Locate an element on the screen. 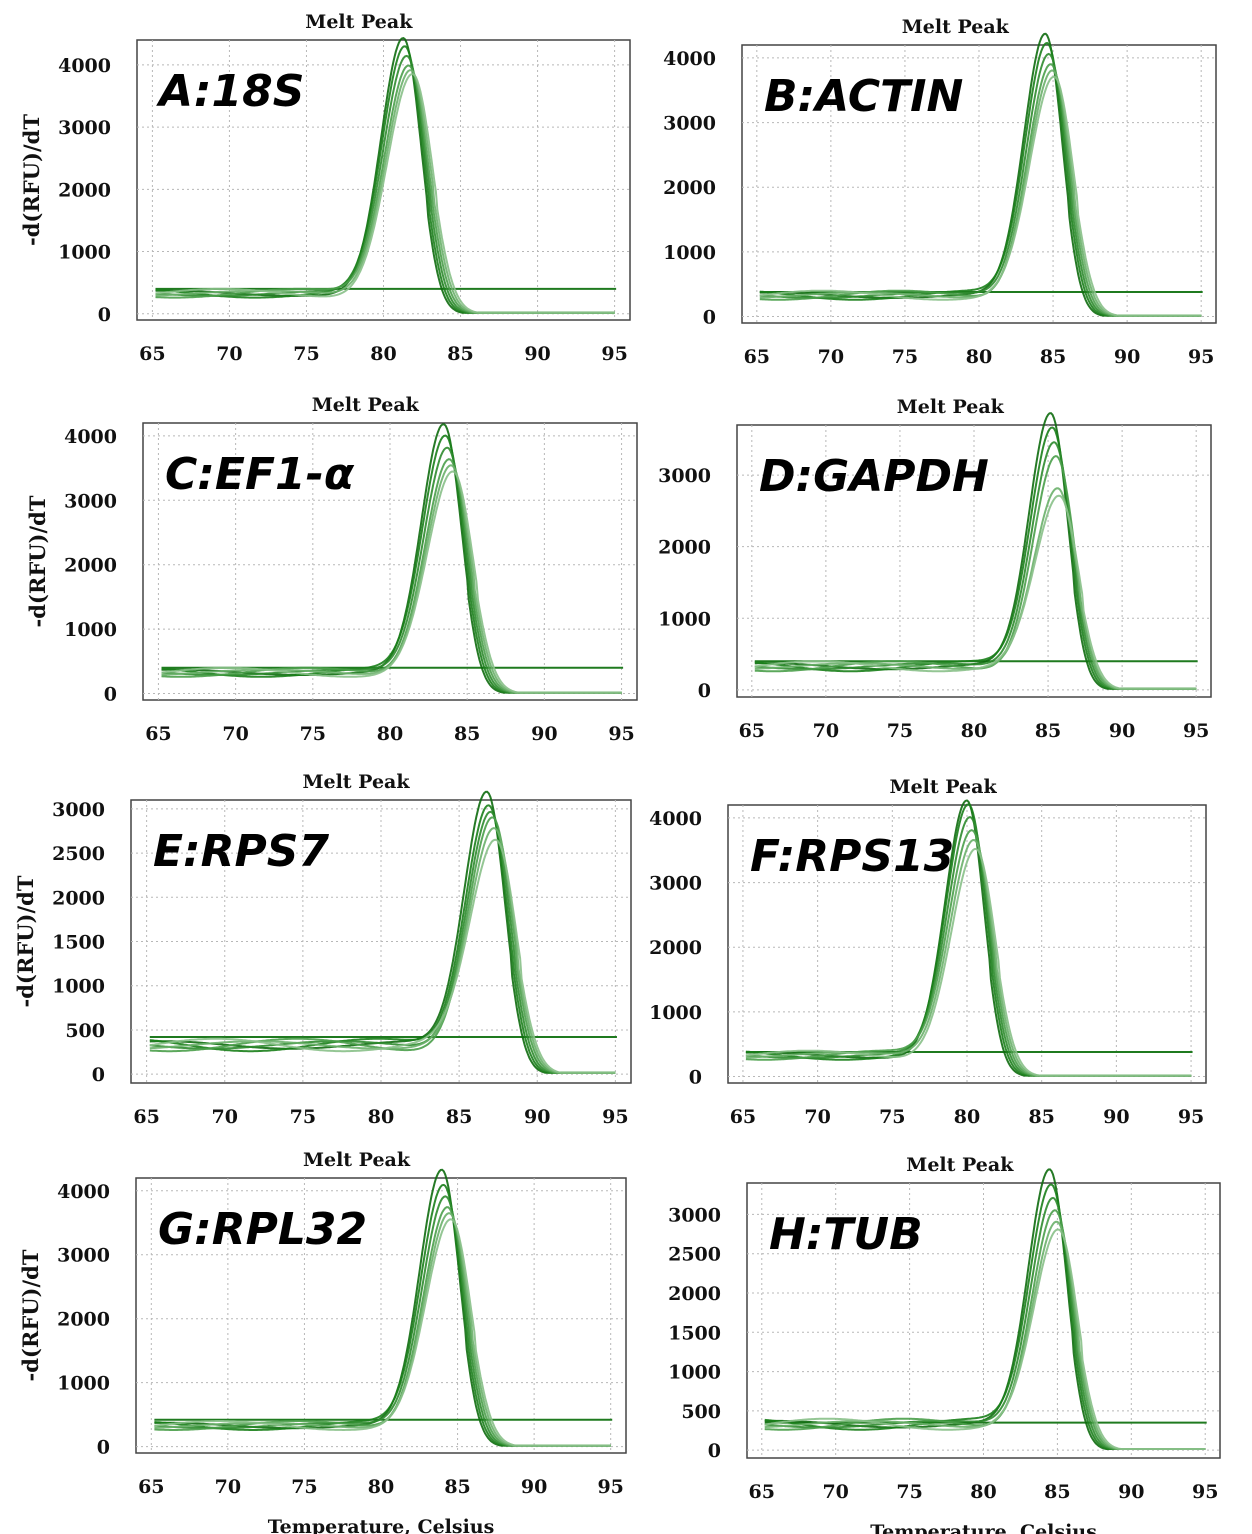 The width and height of the screenshot is (1252, 1534). panel-label: C:EF1-α is located at coordinates (260, 474).